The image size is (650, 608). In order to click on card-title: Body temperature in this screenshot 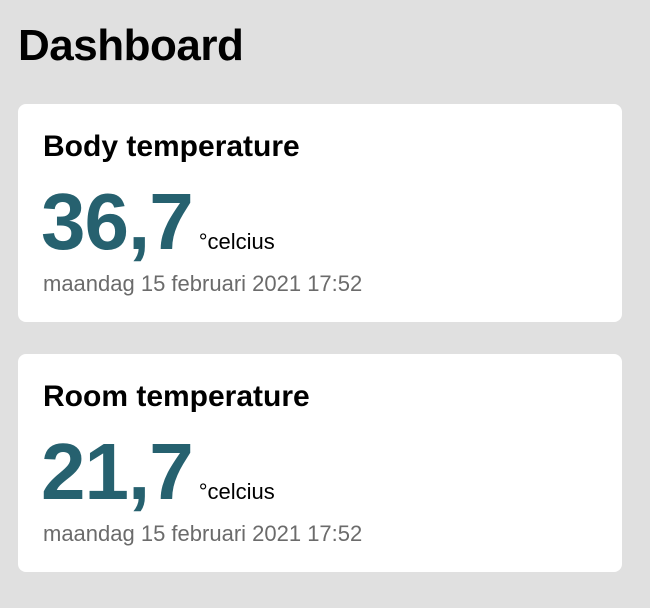, I will do `click(171, 146)`.